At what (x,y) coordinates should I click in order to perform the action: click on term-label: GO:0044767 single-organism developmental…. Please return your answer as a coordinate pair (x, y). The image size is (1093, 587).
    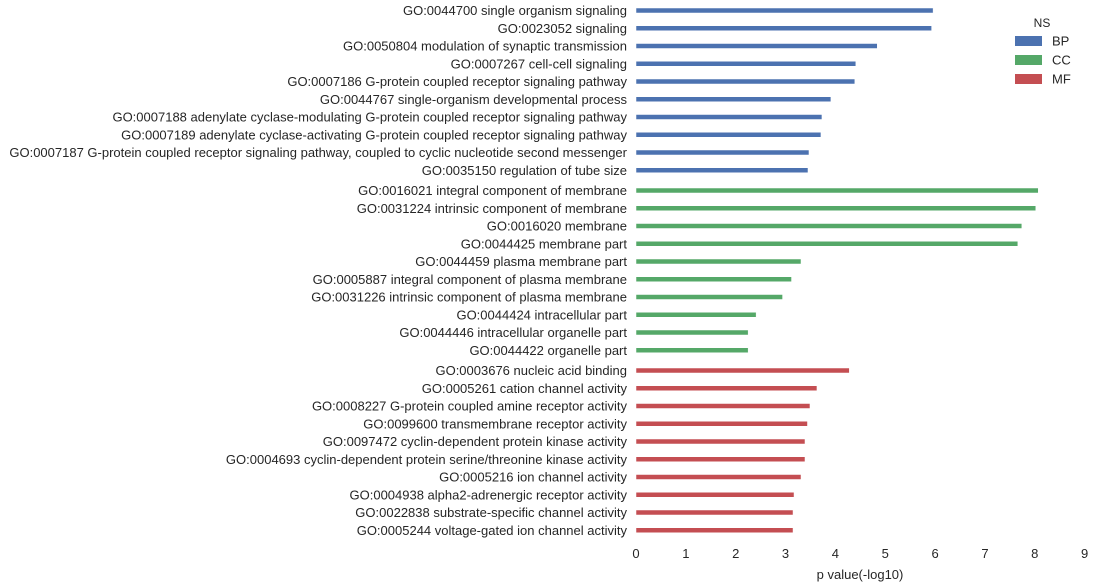
    Looking at the image, I should click on (474, 99).